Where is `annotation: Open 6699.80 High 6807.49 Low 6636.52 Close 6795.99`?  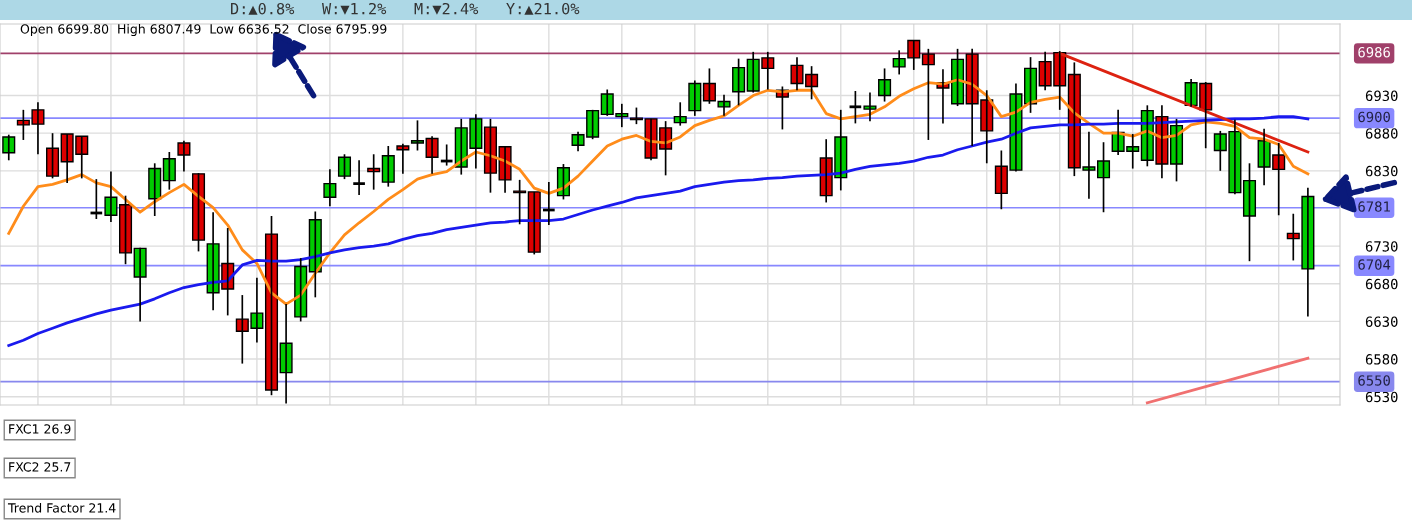
annotation: Open 6699.80 High 6807.49 Low 6636.52 Close 6795.99 is located at coordinates (203, 30).